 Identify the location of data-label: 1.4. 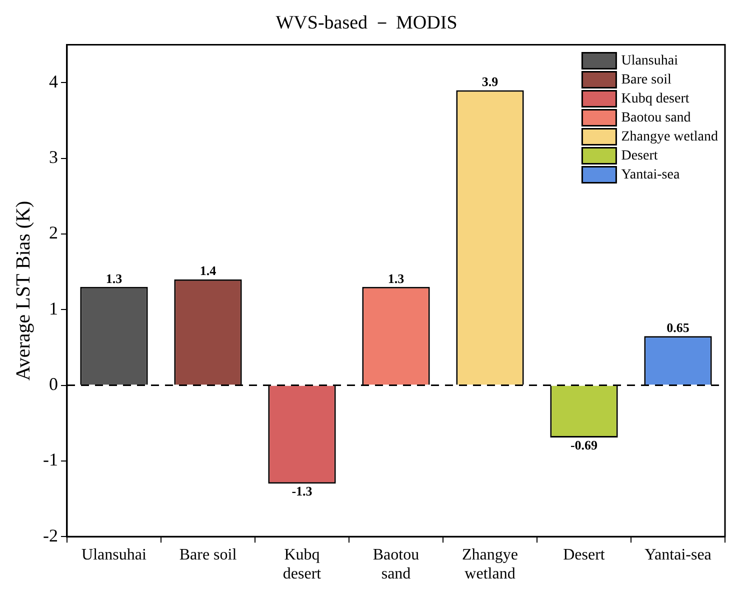
(208, 270).